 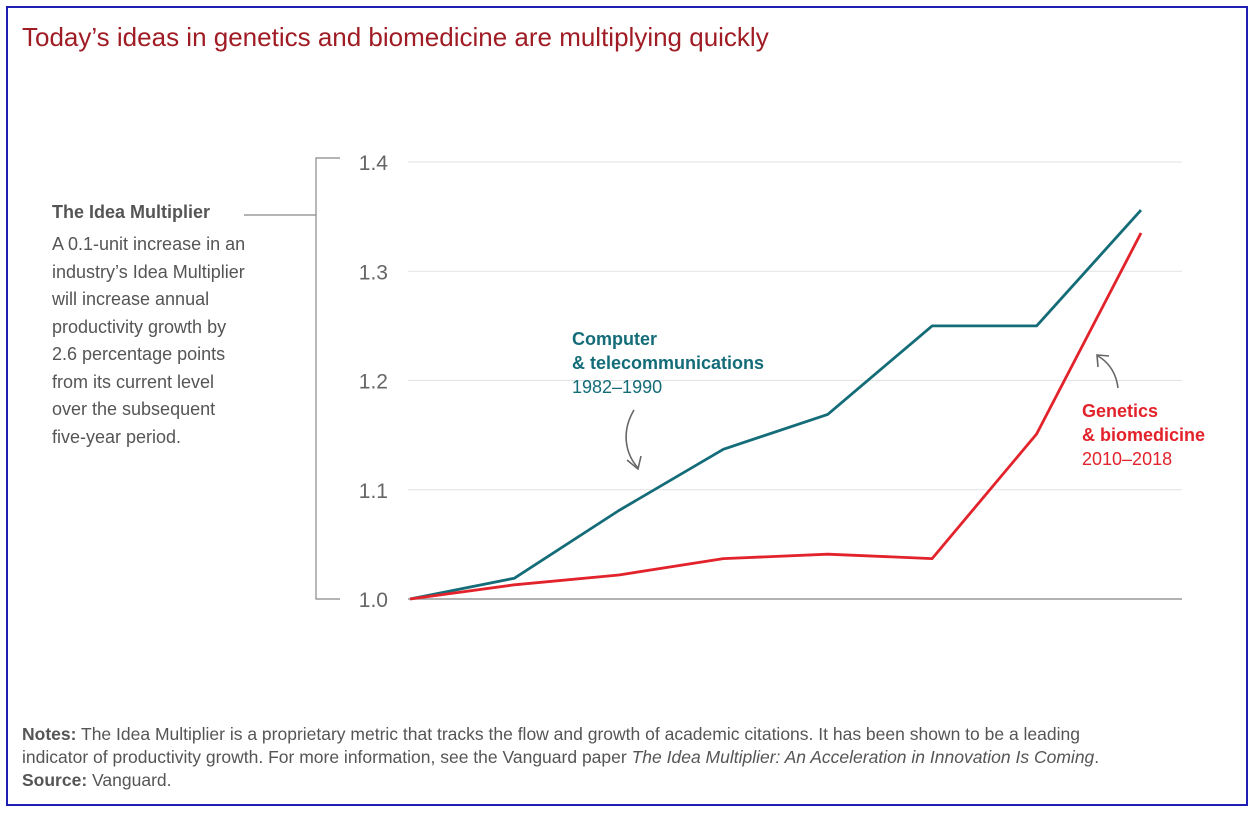 I want to click on y-tick-label: 1.3, so click(x=373, y=272).